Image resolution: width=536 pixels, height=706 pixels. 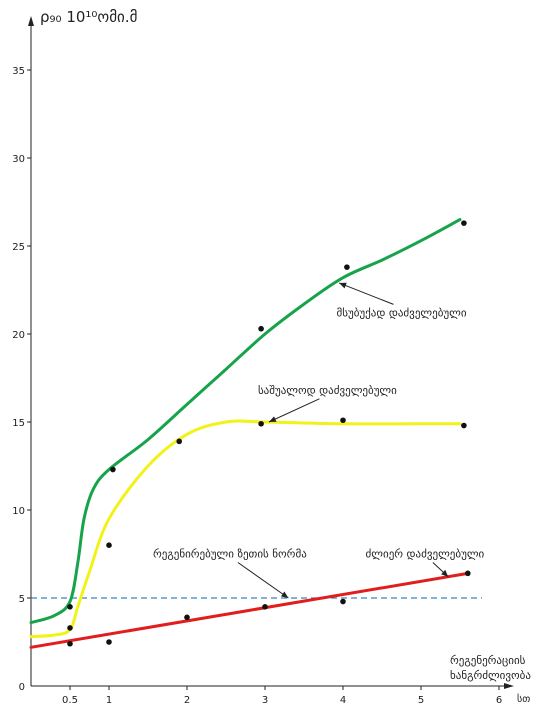 What do you see at coordinates (327, 390) in the screenshot?
I see `annotation-label: საშუალოდ დაძველებული` at bounding box center [327, 390].